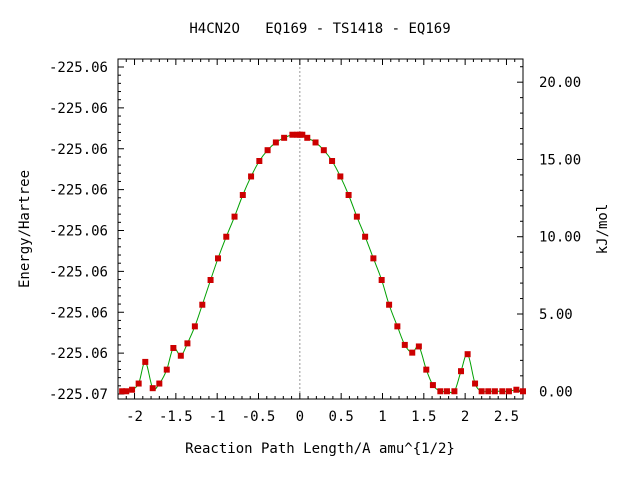 This screenshot has height=480, width=640. Describe the element at coordinates (603, 229) in the screenshot. I see `y-right-axis-label: kJ/mol` at that location.